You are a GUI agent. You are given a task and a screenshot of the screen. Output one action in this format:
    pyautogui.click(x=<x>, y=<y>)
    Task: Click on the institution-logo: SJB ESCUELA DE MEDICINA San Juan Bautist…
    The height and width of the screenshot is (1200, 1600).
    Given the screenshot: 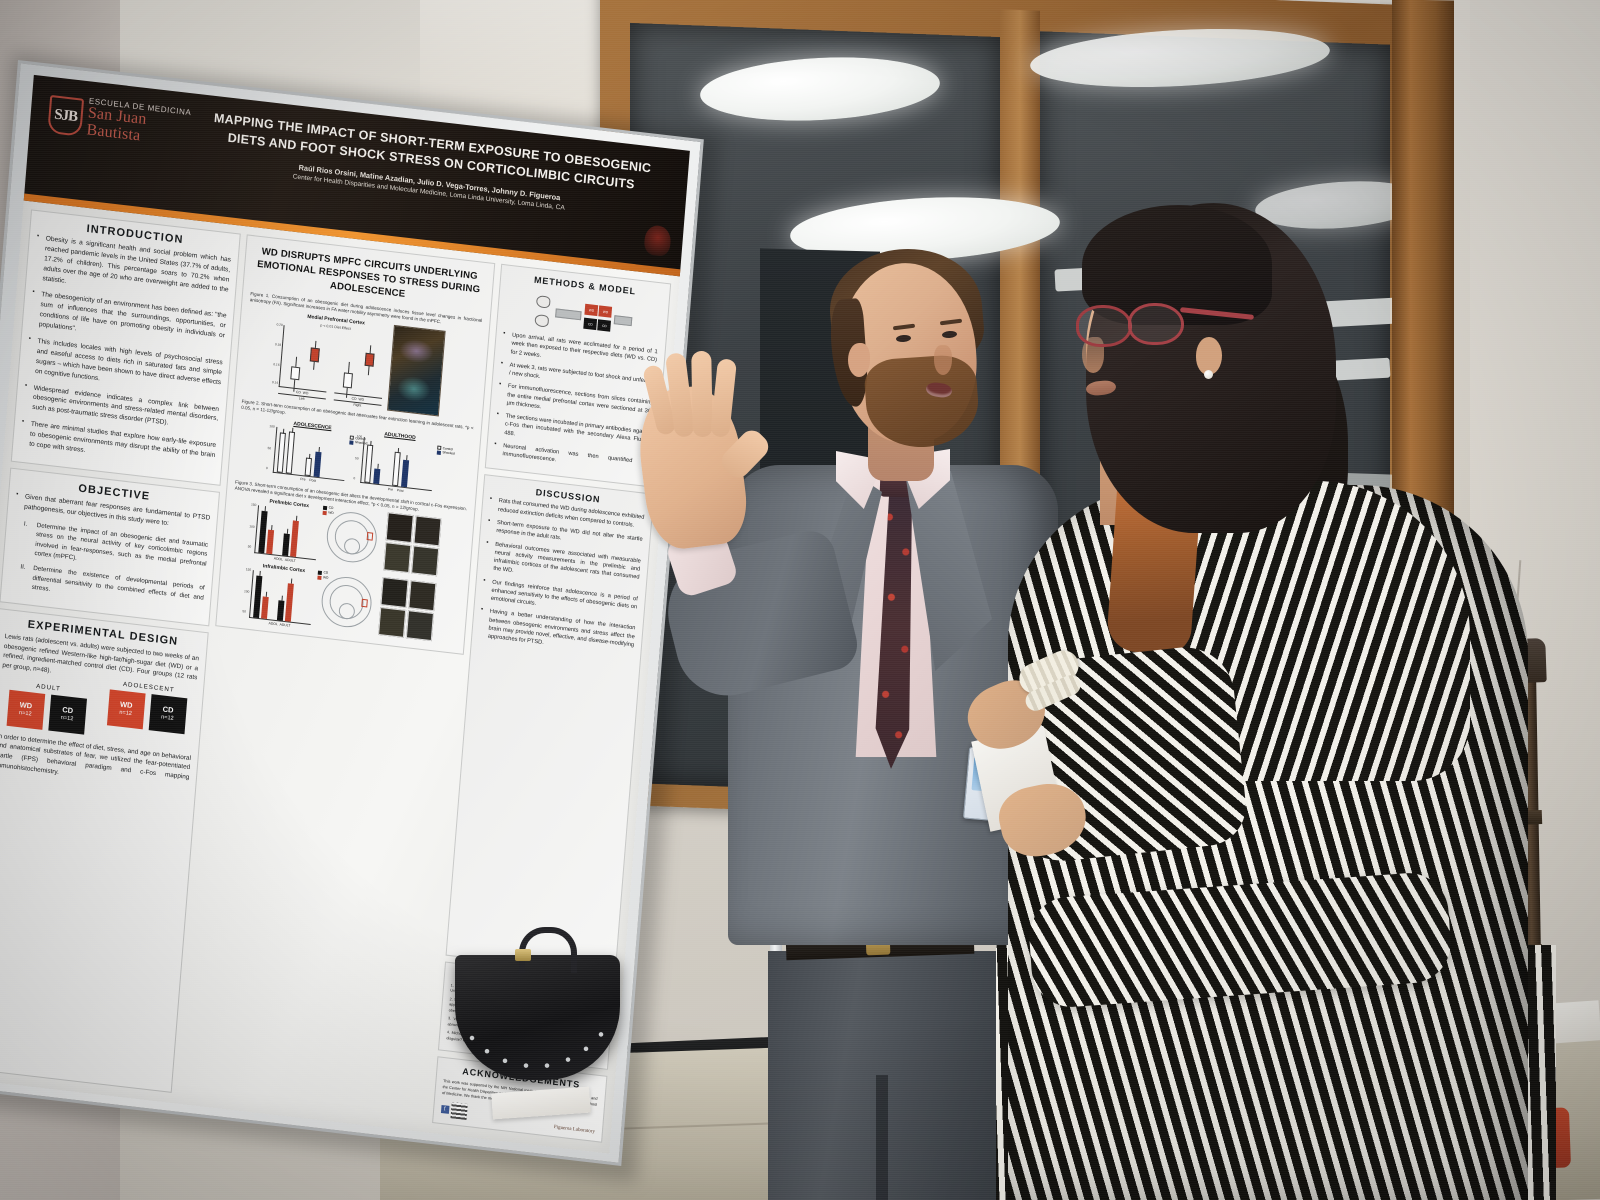 What is the action you would take?
    pyautogui.click(x=116, y=114)
    